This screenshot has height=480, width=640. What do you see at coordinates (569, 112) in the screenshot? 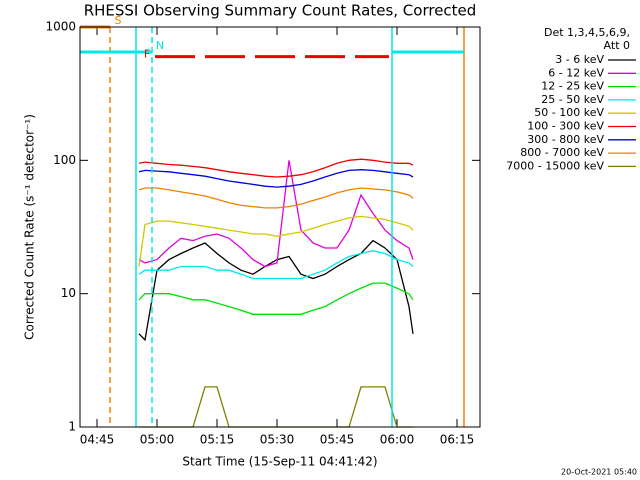
I see `legend-label: 50 - 100 keV` at bounding box center [569, 112].